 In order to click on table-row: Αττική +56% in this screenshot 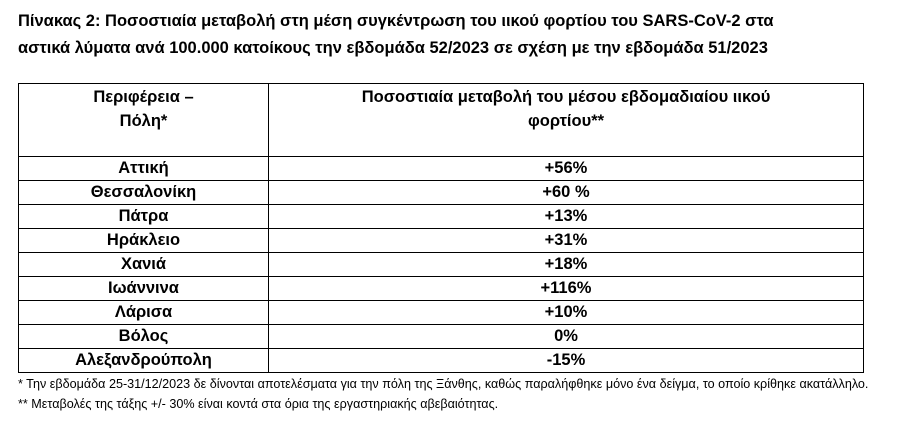, I will do `click(441, 168)`.